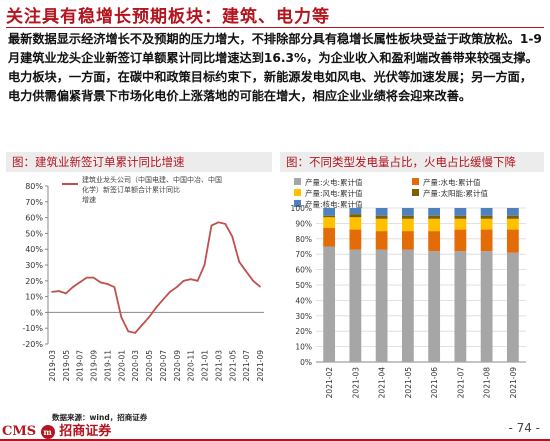 The image size is (550, 441). Describe the element at coordinates (85, 431) in the screenshot. I see `logo-cn: 招商证券` at that location.